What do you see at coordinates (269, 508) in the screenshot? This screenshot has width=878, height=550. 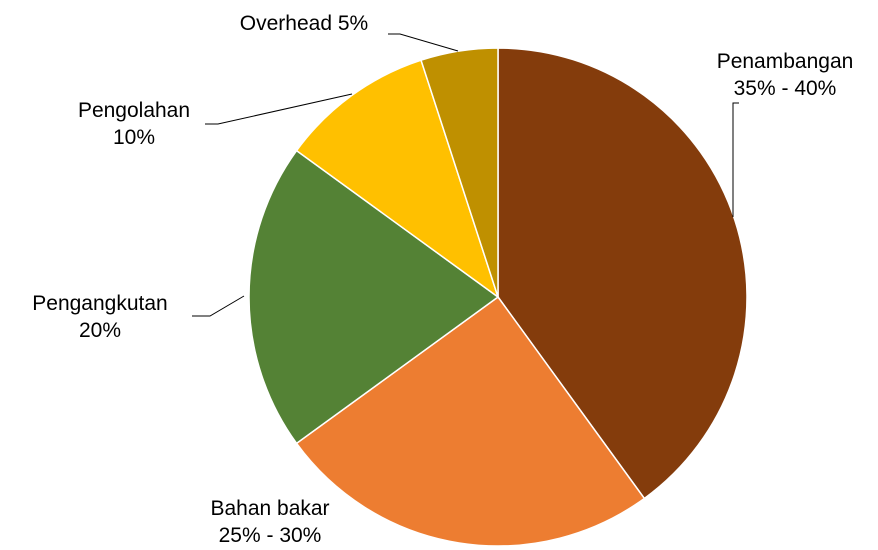 I see `slice-label-line: Bahan bakar` at bounding box center [269, 508].